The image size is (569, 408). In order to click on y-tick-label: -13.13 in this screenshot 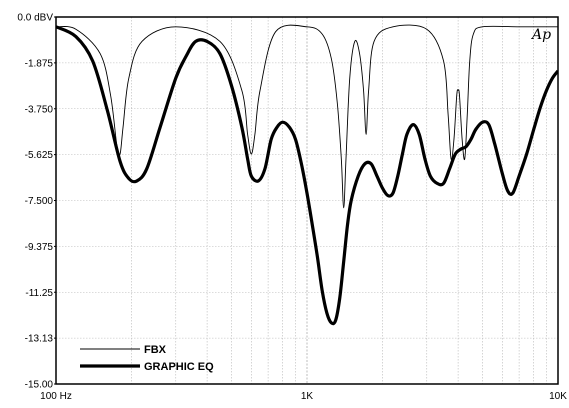, I will do `click(39, 339)`.